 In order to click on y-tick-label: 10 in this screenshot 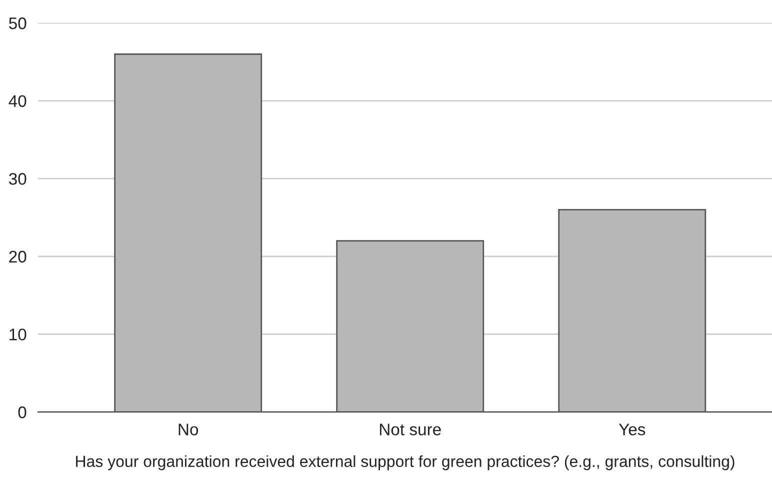, I will do `click(18, 334)`.